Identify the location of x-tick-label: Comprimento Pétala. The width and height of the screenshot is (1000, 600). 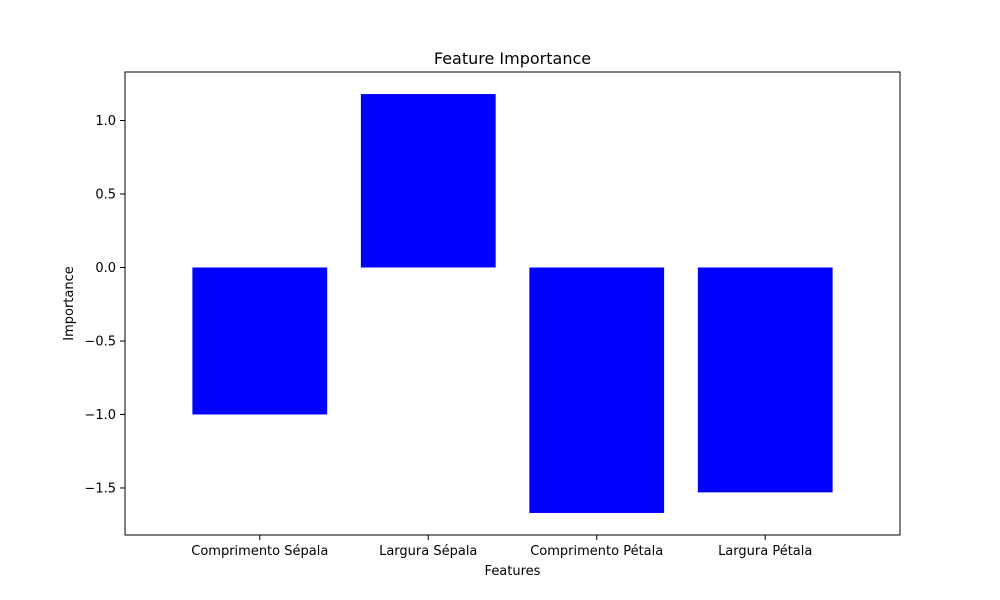
(596, 551).